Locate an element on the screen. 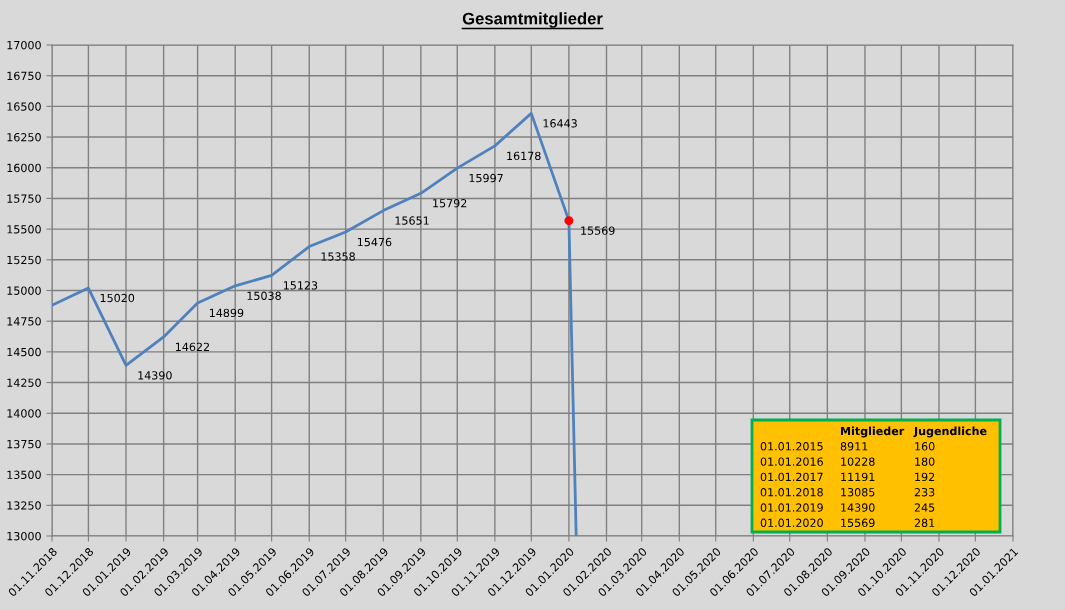  annotation: 01.01.2019 is located at coordinates (791, 507).